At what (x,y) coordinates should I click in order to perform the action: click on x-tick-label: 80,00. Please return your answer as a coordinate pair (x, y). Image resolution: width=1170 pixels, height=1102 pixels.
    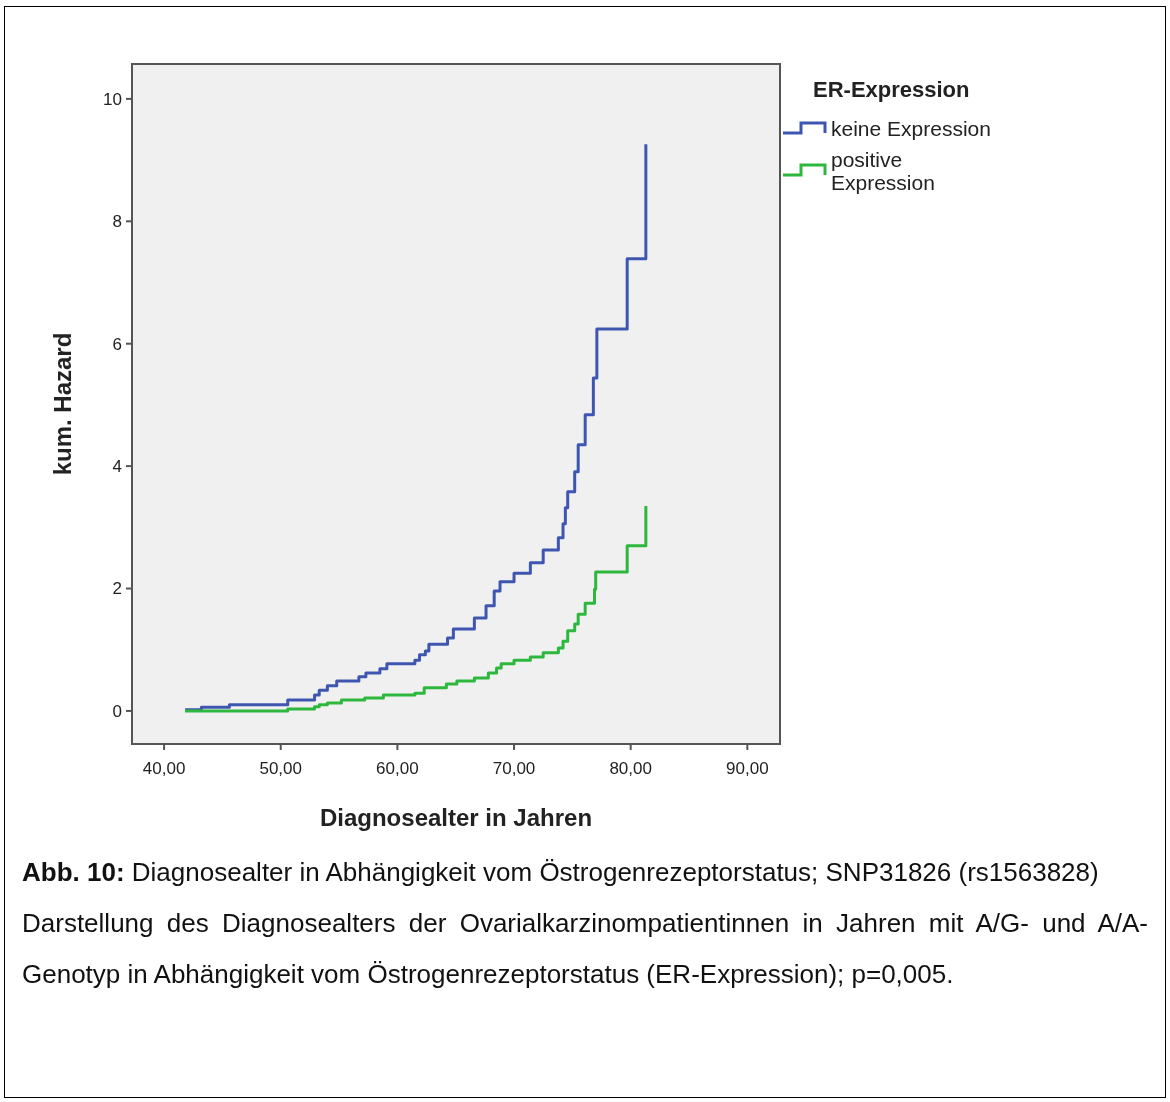
    Looking at the image, I should click on (630, 768).